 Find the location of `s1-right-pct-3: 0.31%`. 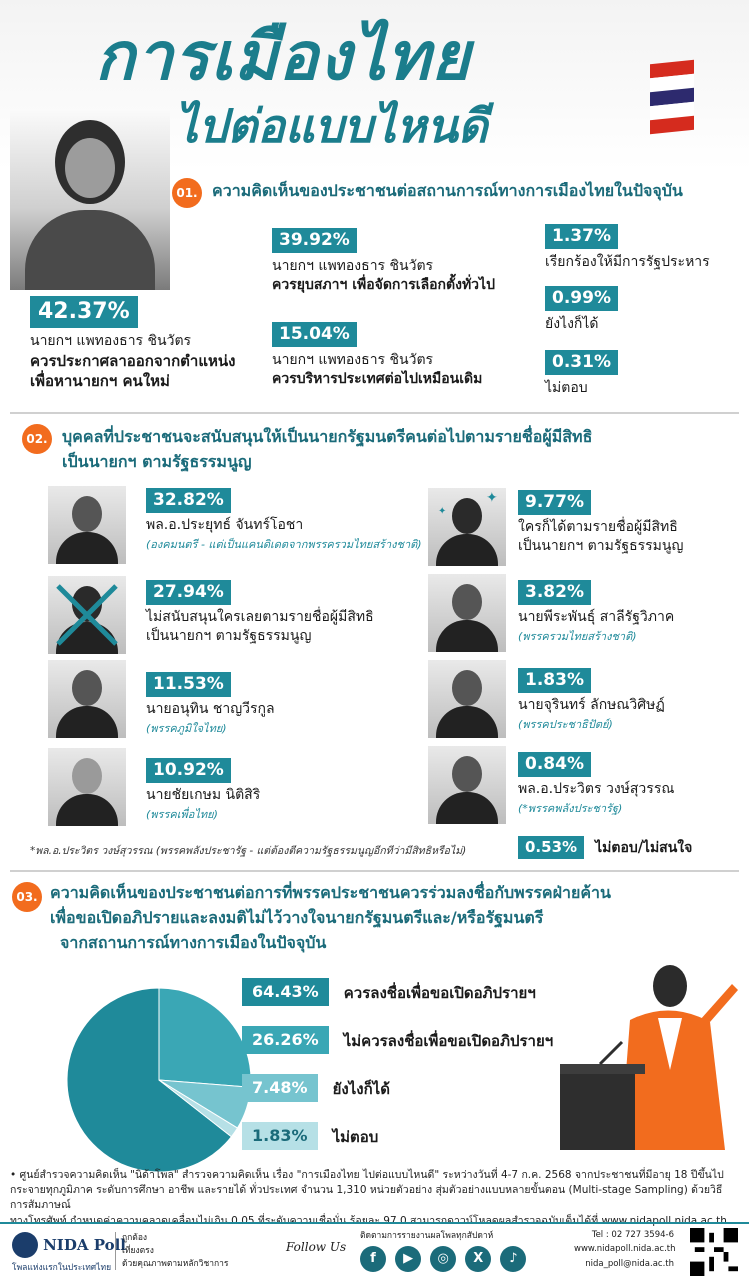

s1-right-pct-3: 0.31% is located at coordinates (581, 362).